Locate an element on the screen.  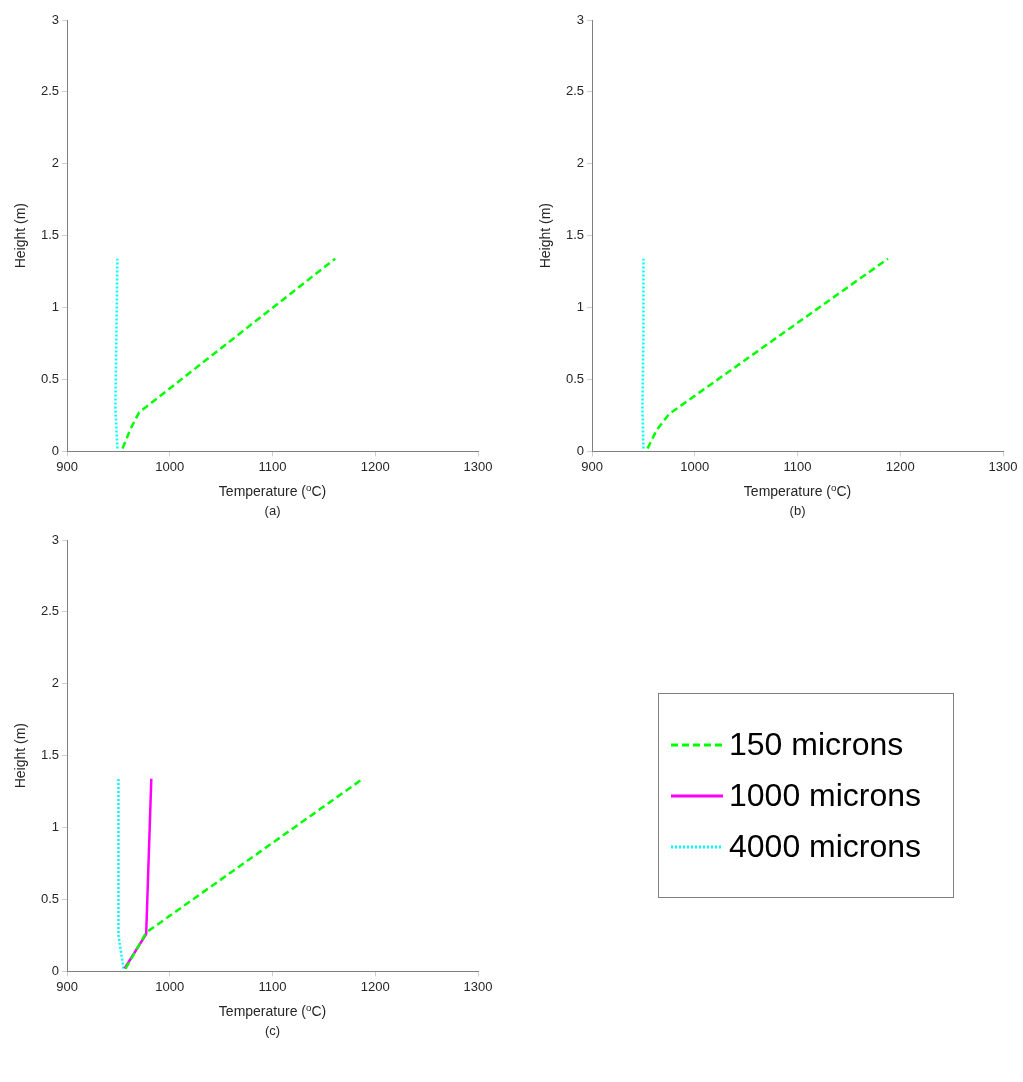
text: (b) is located at coordinates (797, 511).